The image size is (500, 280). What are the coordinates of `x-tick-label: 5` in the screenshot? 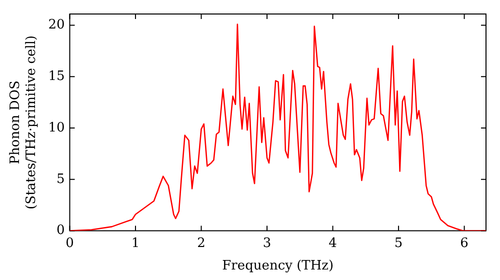 It's located at (398, 243).